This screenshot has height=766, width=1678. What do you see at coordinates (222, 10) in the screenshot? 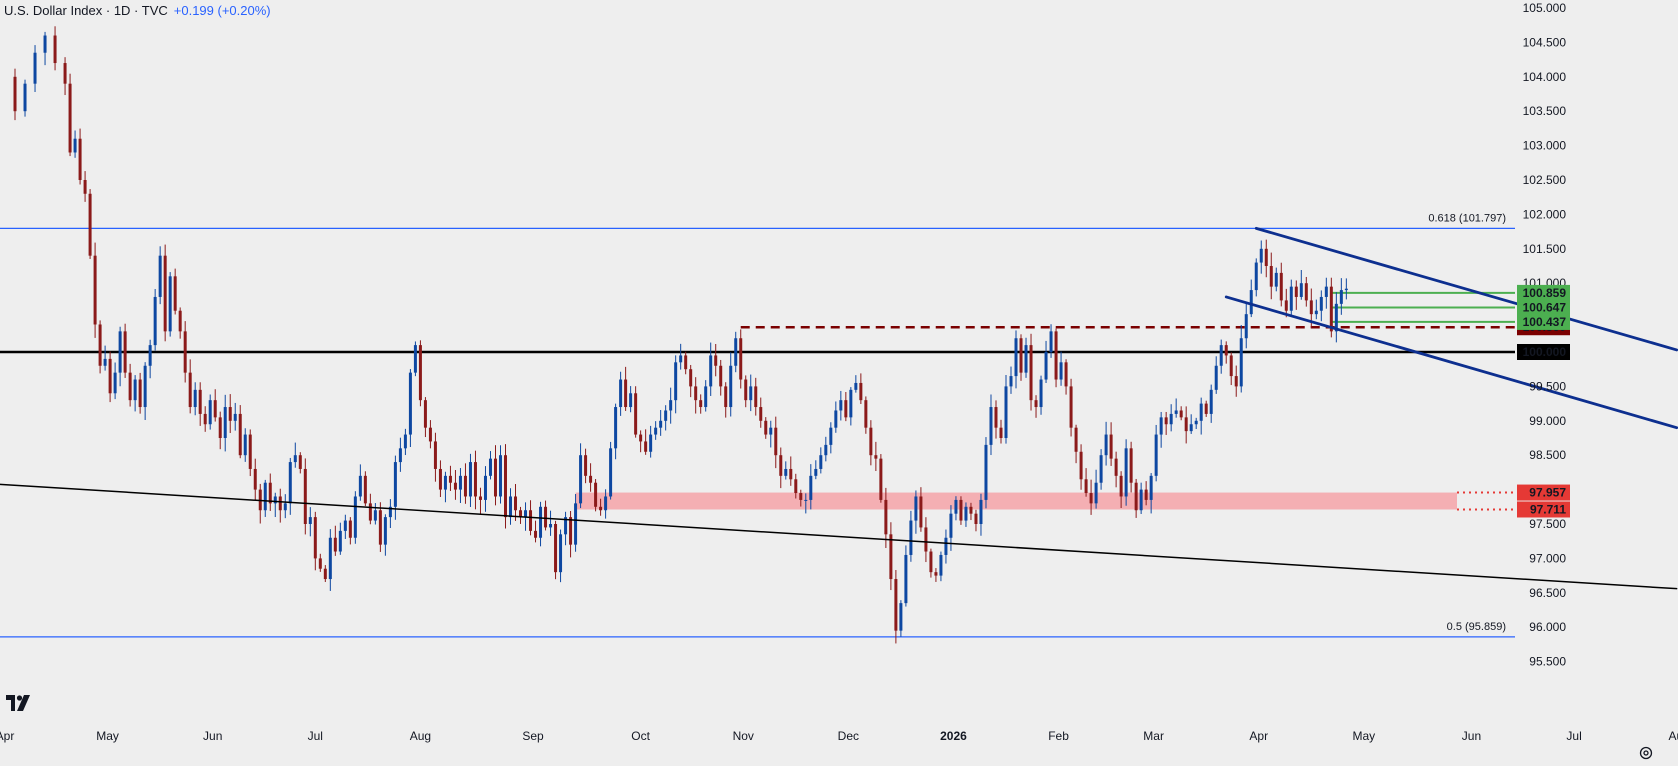
I see `price-change: +0.199 (+0.20%)` at bounding box center [222, 10].